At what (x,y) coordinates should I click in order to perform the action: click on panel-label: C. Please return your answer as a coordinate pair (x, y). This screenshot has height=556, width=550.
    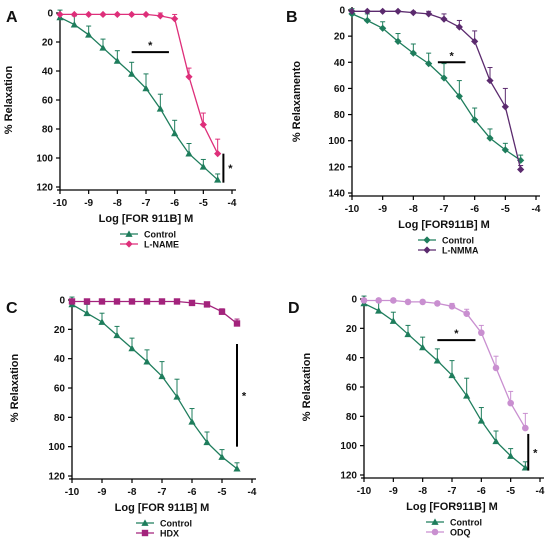
    Looking at the image, I should click on (12, 308).